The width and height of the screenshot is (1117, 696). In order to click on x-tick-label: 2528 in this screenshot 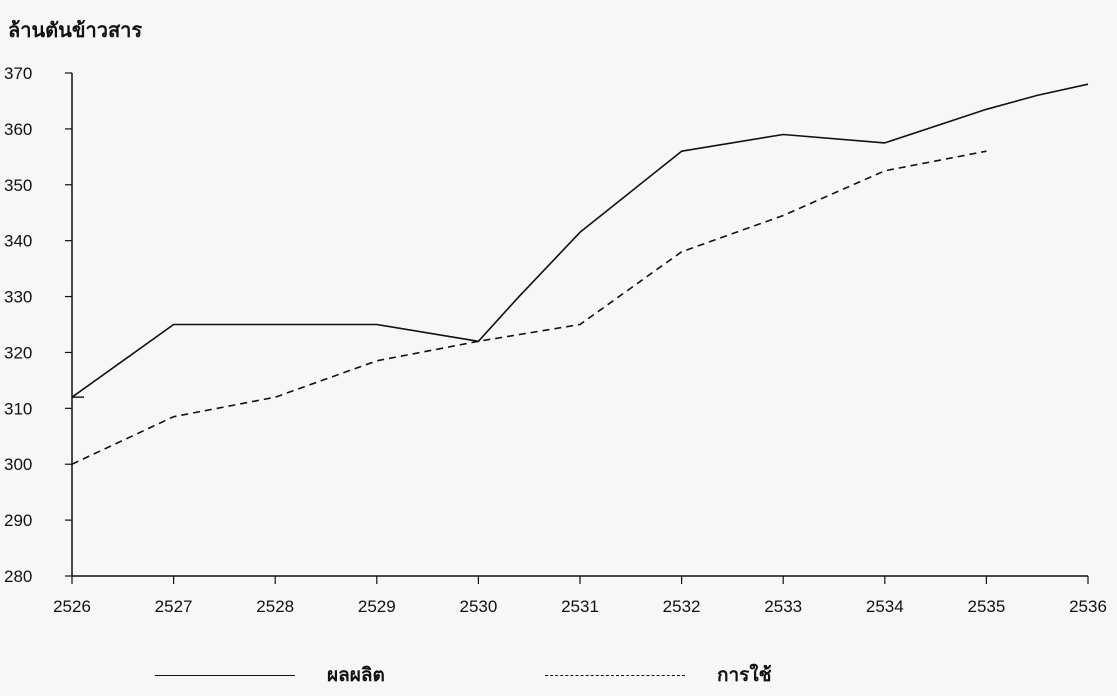, I will do `click(275, 606)`.